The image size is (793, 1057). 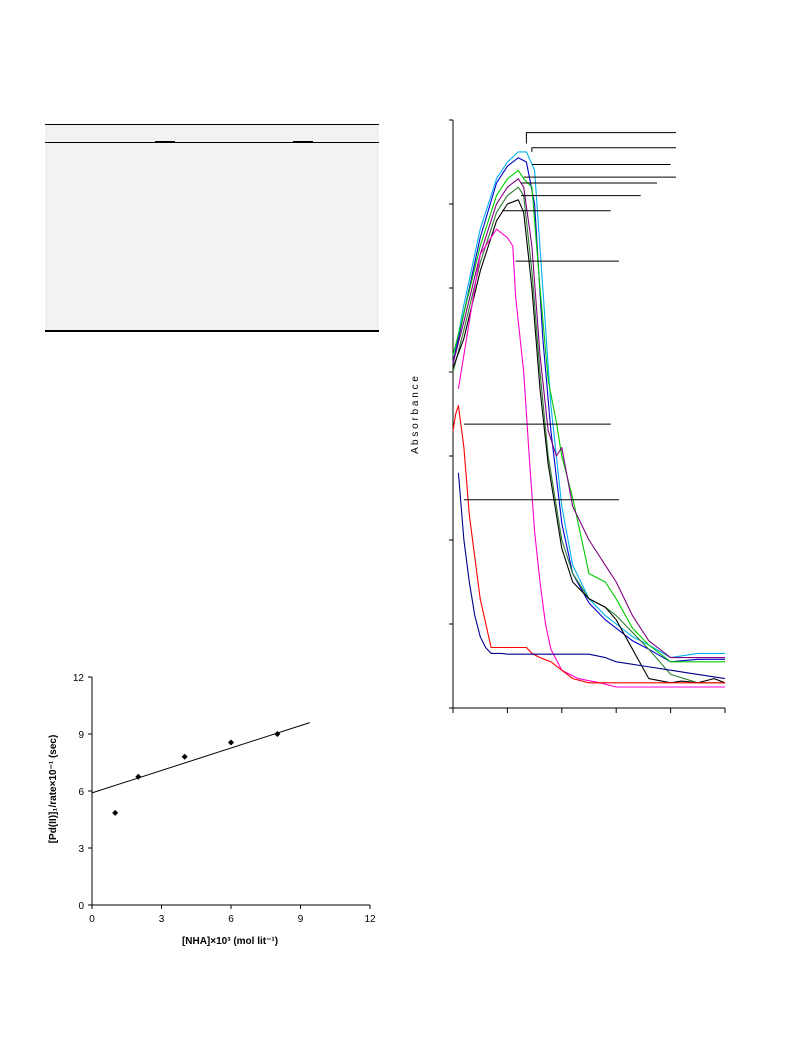 I want to click on scatter-y-tick-label: 12, so click(x=79, y=678).